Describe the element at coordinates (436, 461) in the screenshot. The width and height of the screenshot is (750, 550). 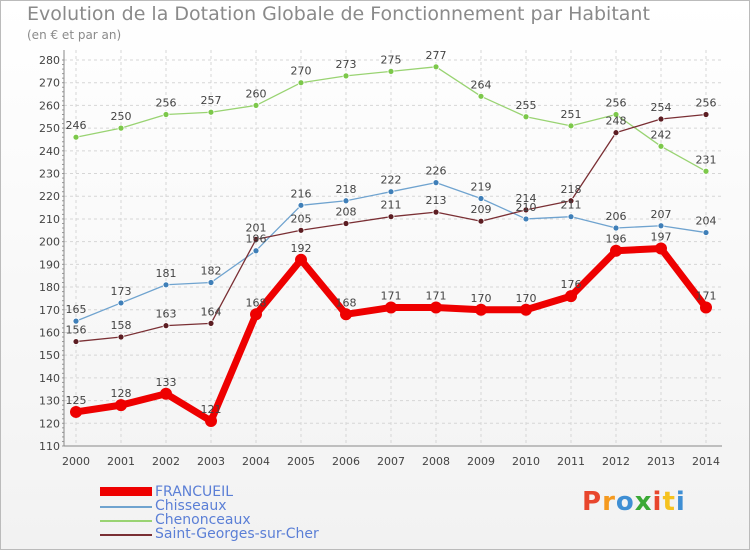
I see `x-tick-label: 2008` at that location.